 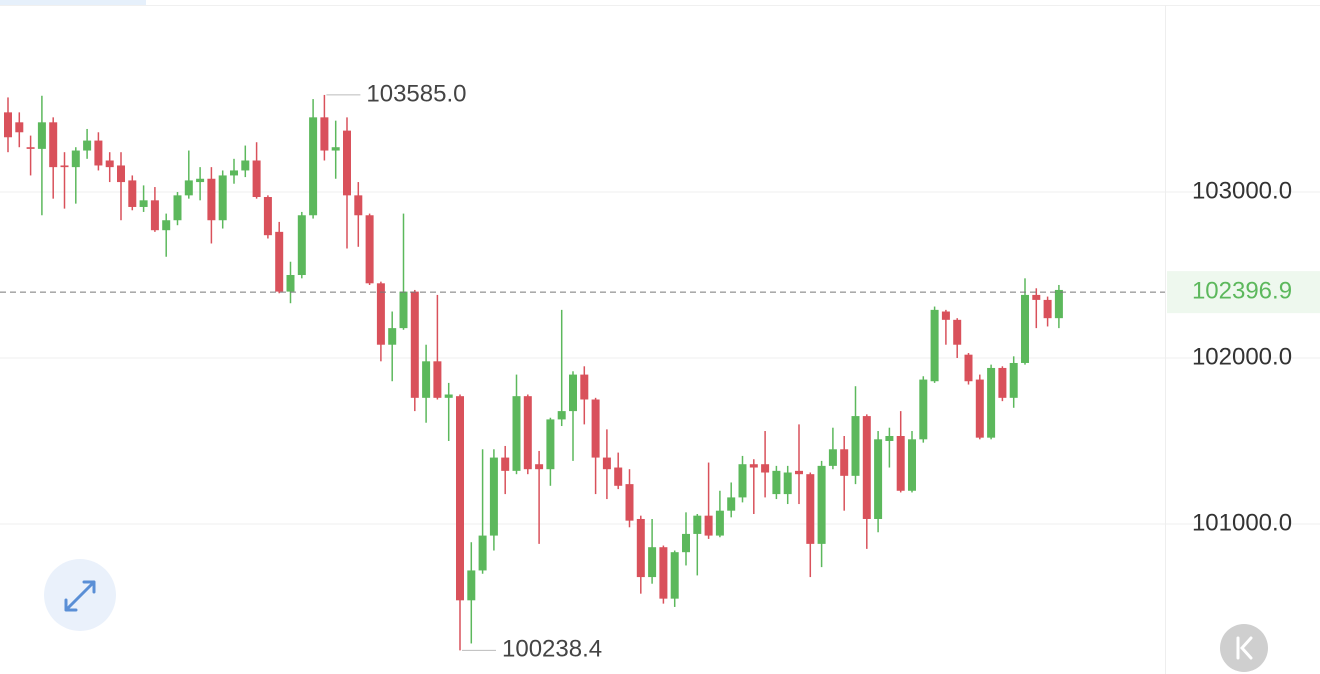 I want to click on y-tick-label: 103000.0, so click(x=1242, y=190).